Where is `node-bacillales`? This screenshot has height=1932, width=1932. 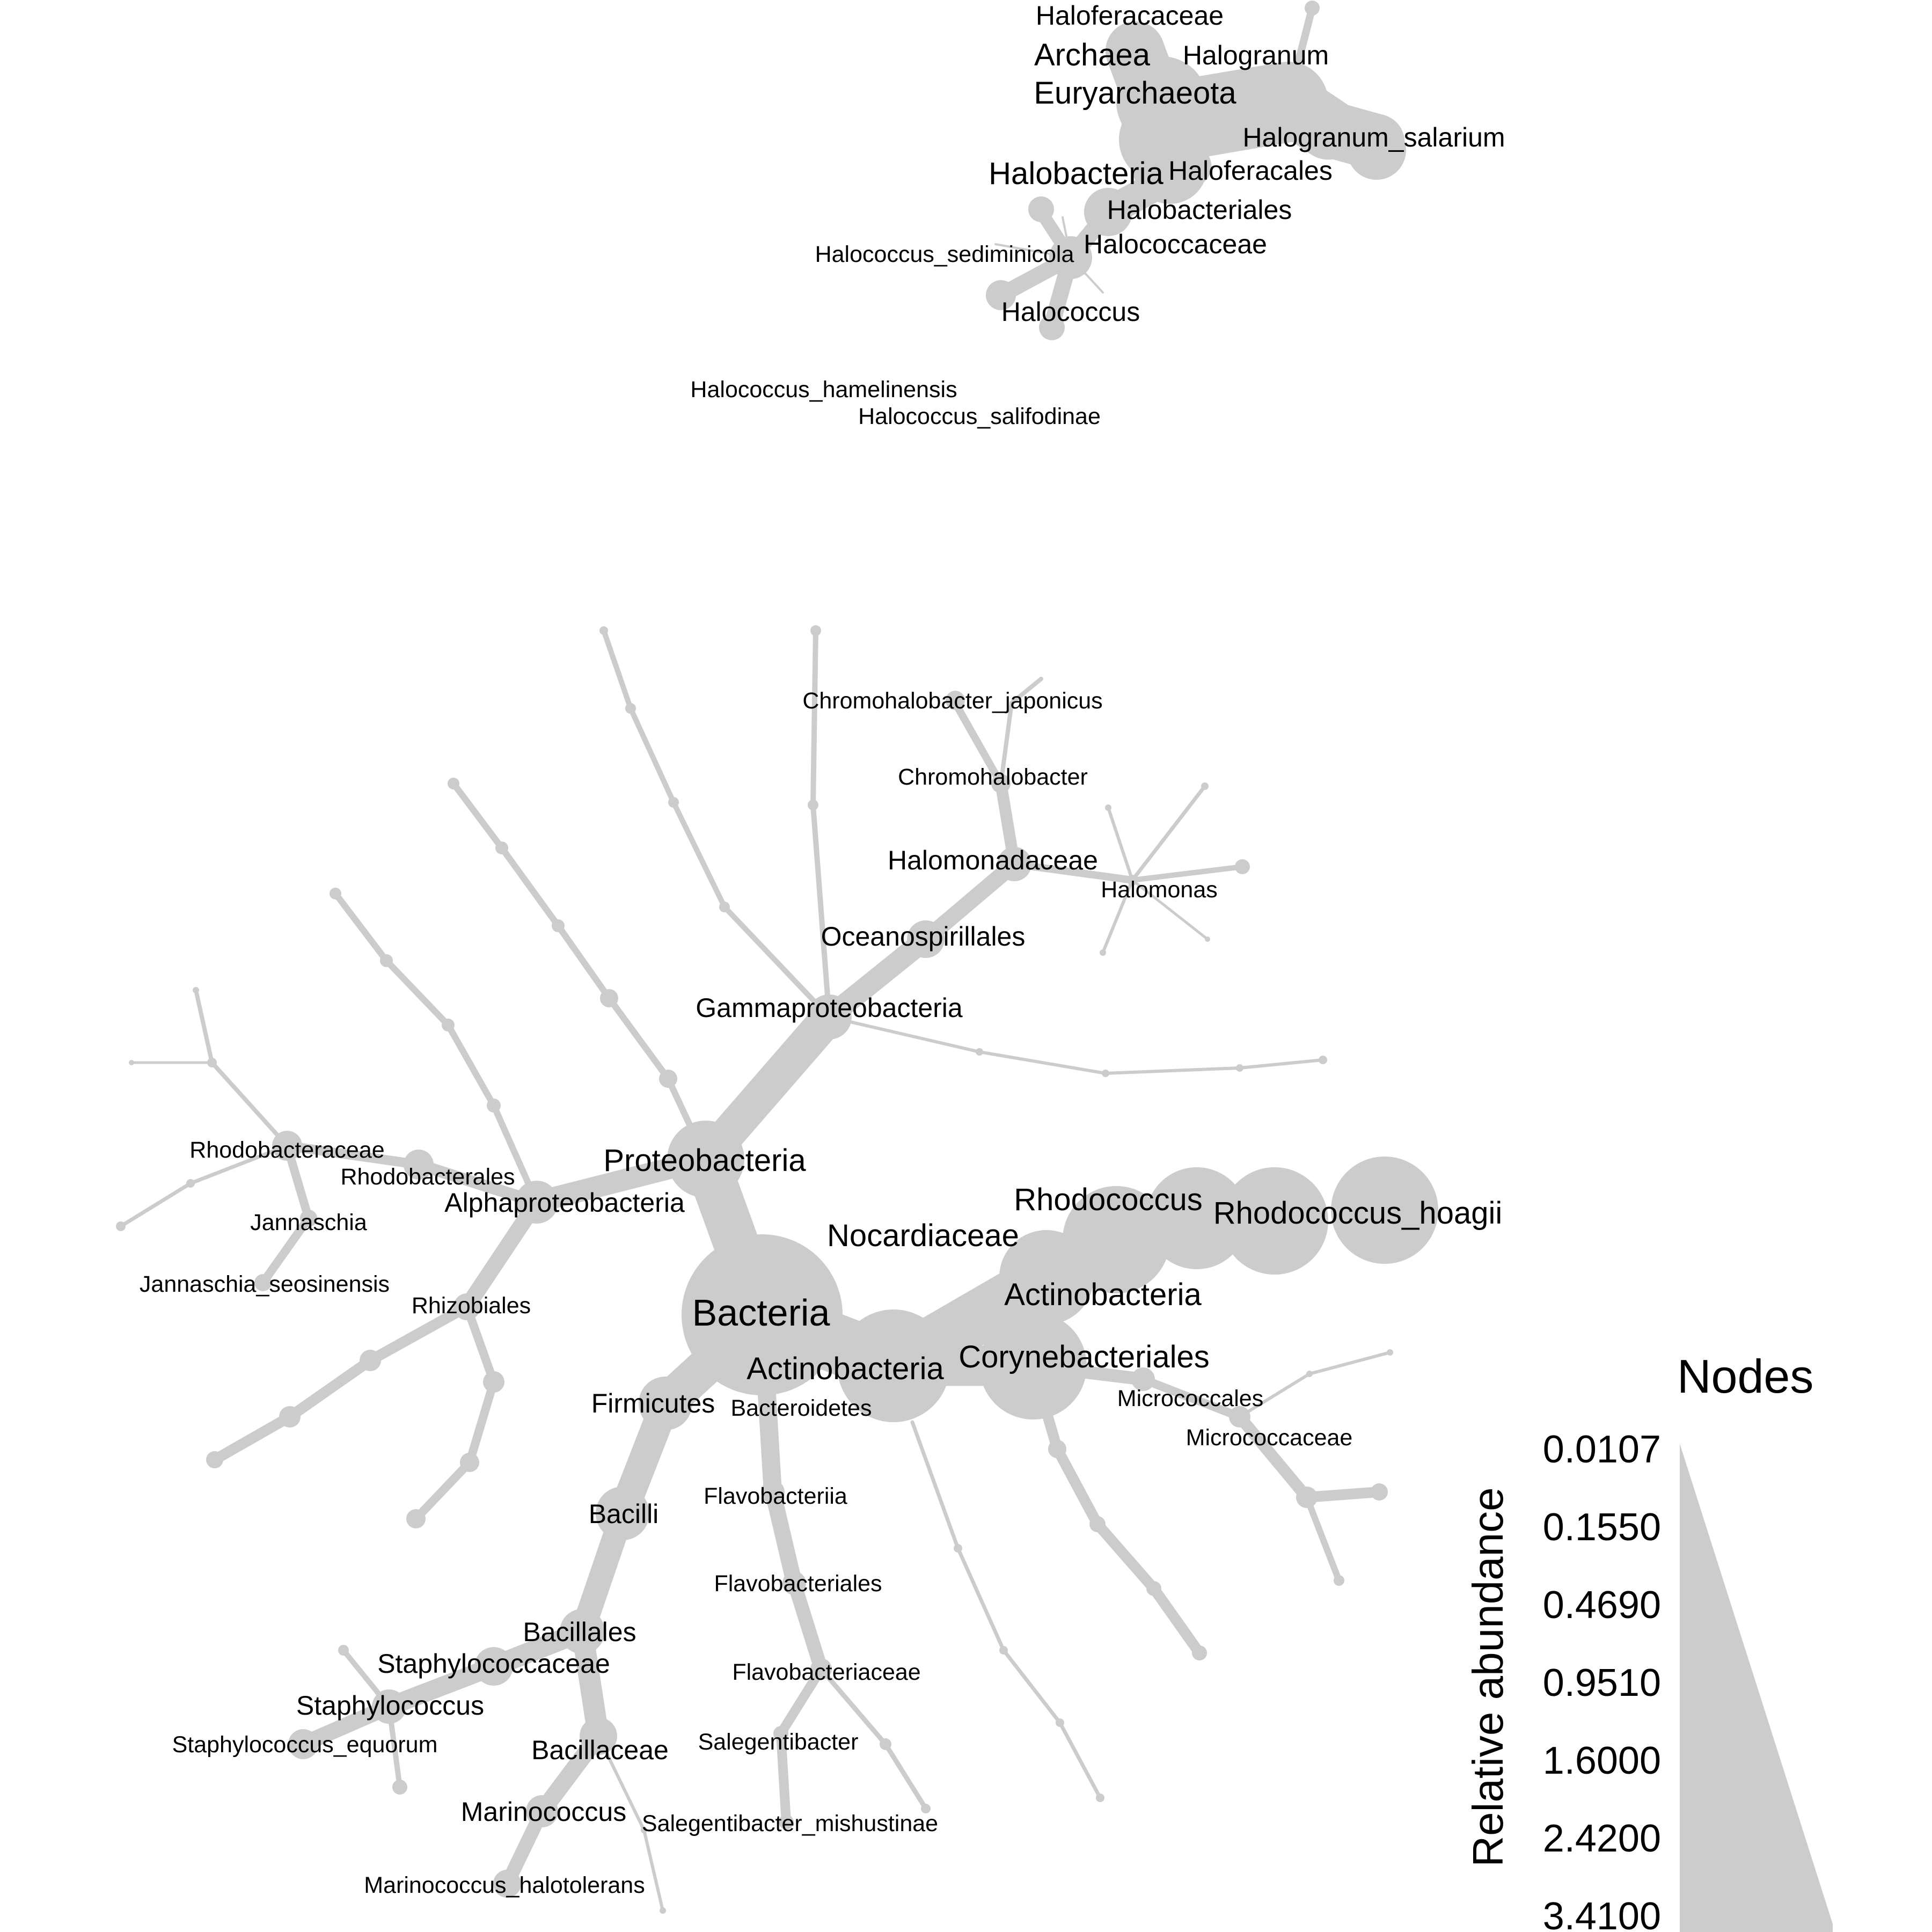 node-bacillales is located at coordinates (582, 1631).